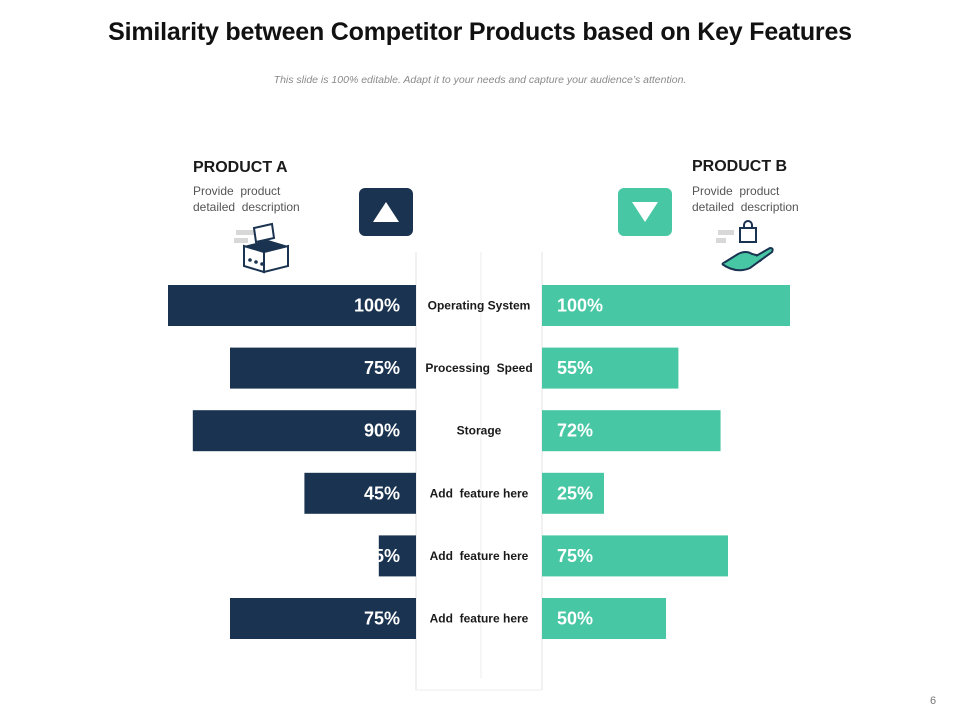 The height and width of the screenshot is (720, 960). Describe the element at coordinates (382, 431) in the screenshot. I see `bar-label-product-a: 90%` at that location.